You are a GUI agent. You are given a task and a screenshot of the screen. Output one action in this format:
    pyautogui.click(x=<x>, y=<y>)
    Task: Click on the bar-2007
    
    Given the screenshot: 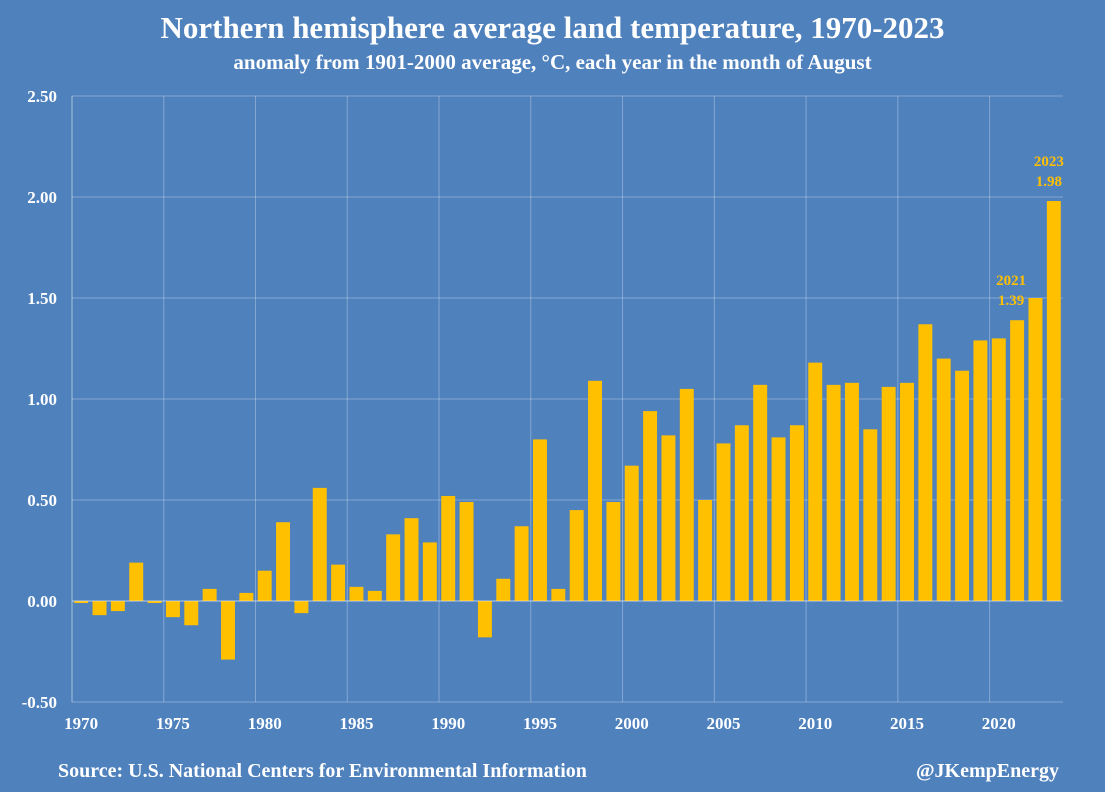 What is the action you would take?
    pyautogui.click(x=760, y=492)
    